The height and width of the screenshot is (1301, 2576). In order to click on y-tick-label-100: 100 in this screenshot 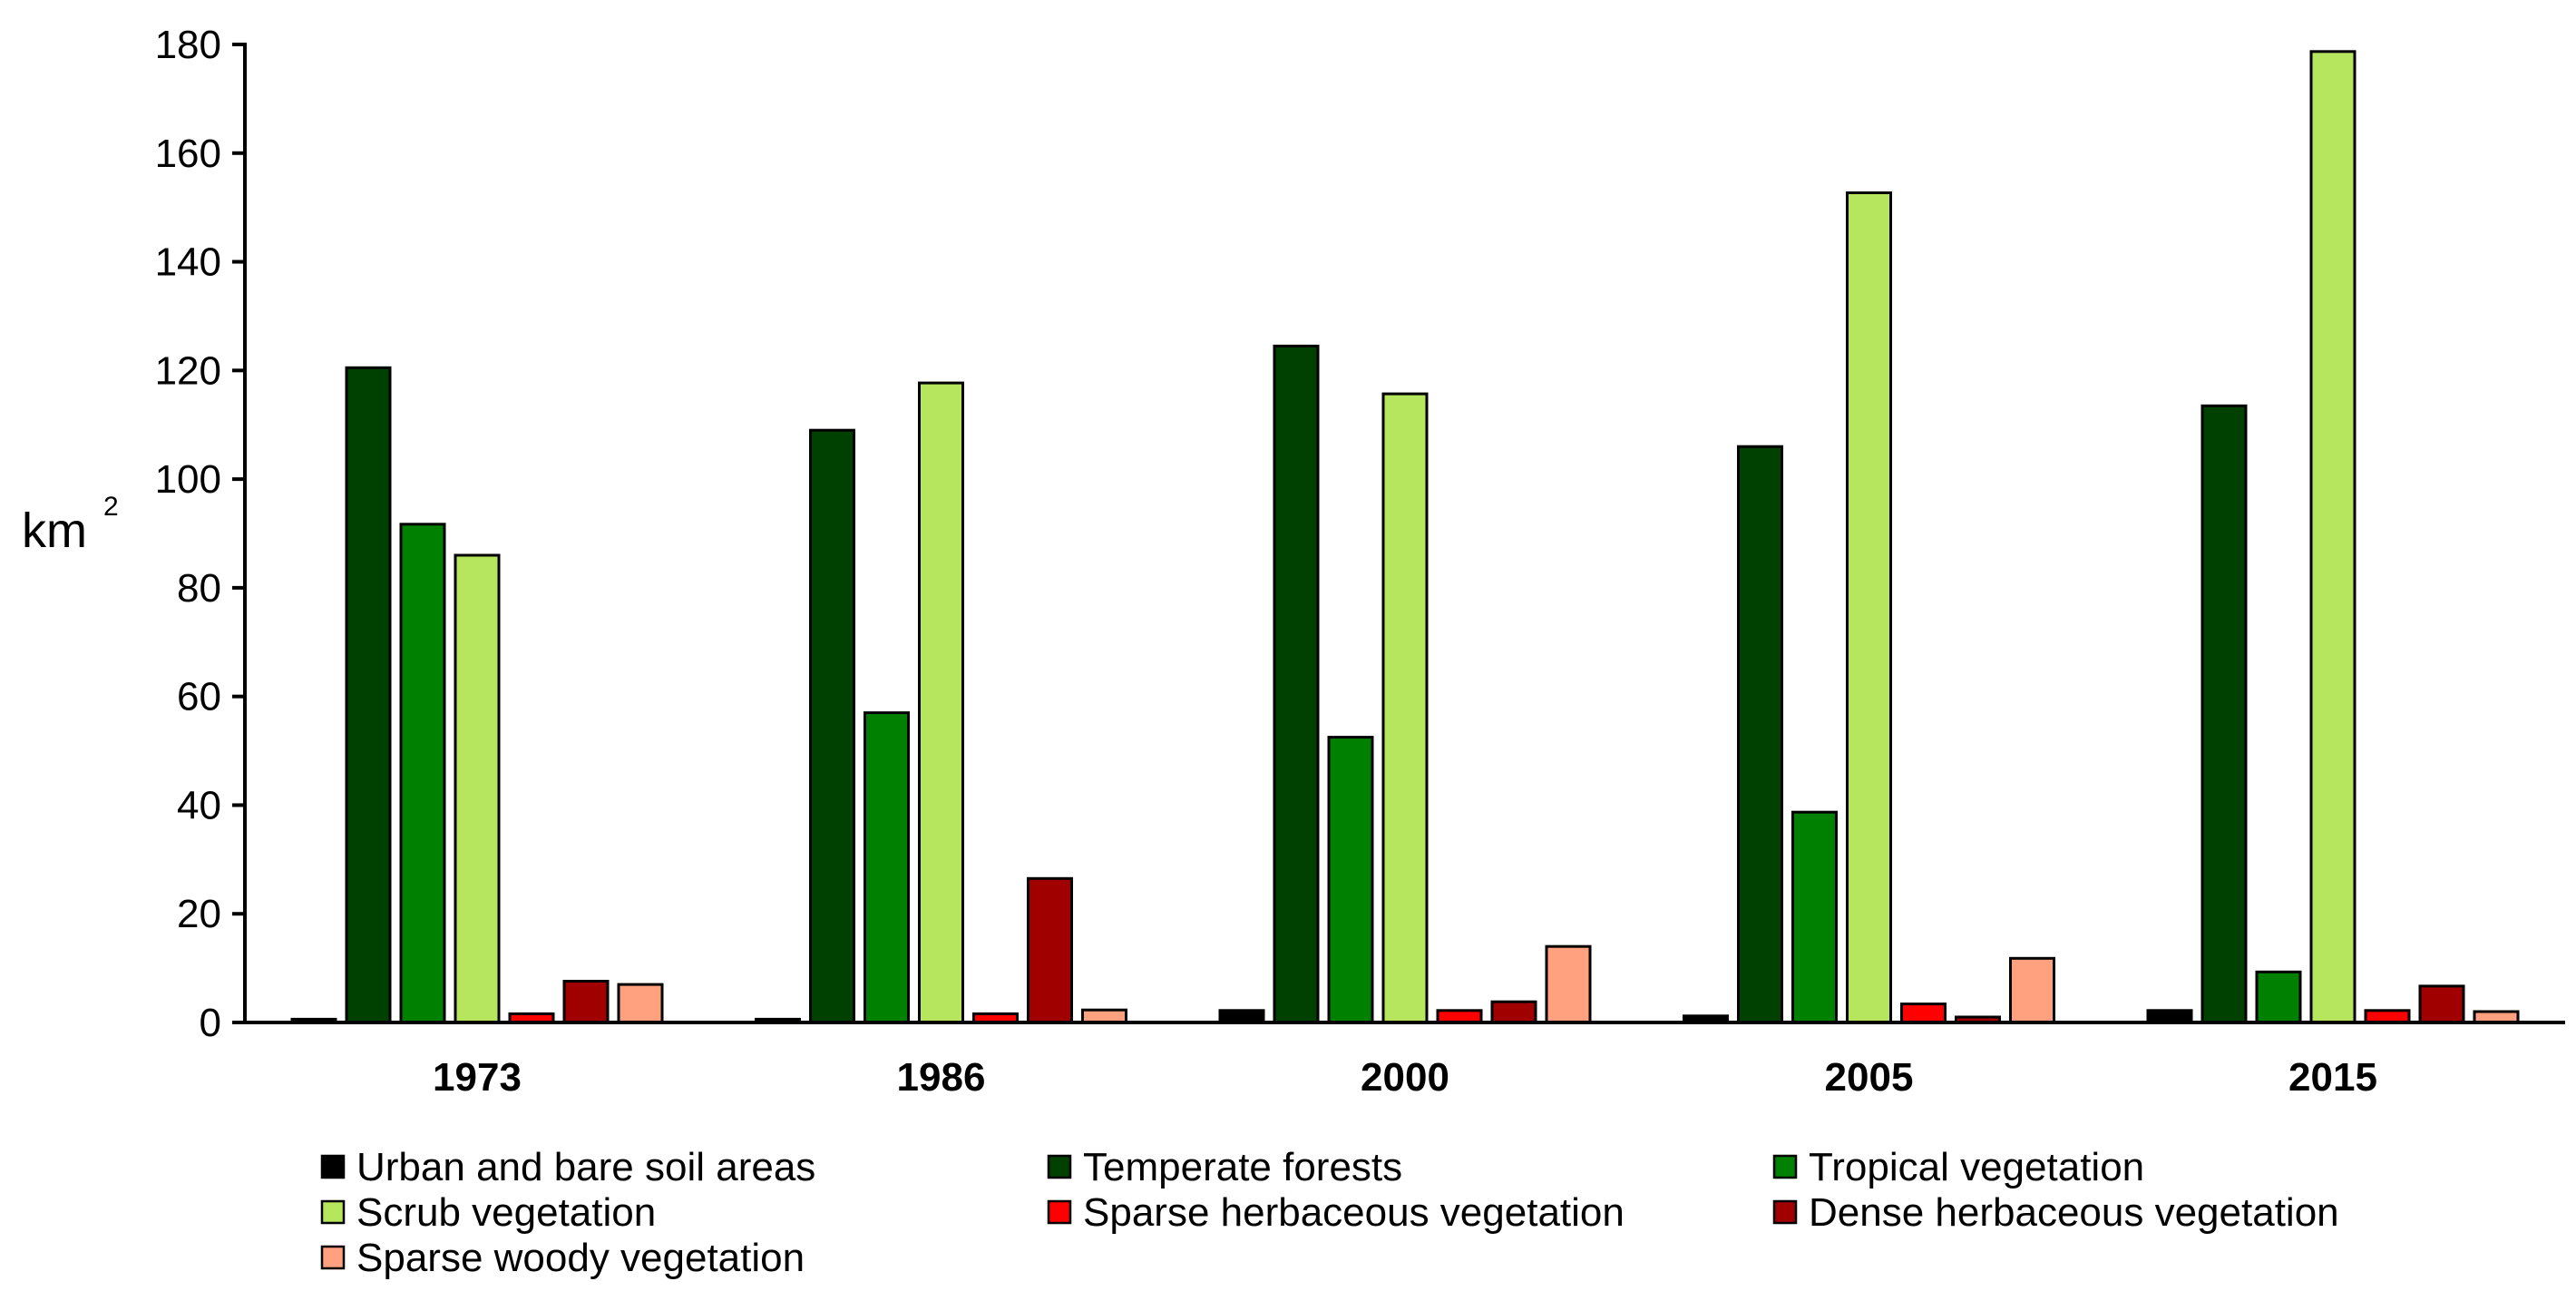, I will do `click(188, 479)`.